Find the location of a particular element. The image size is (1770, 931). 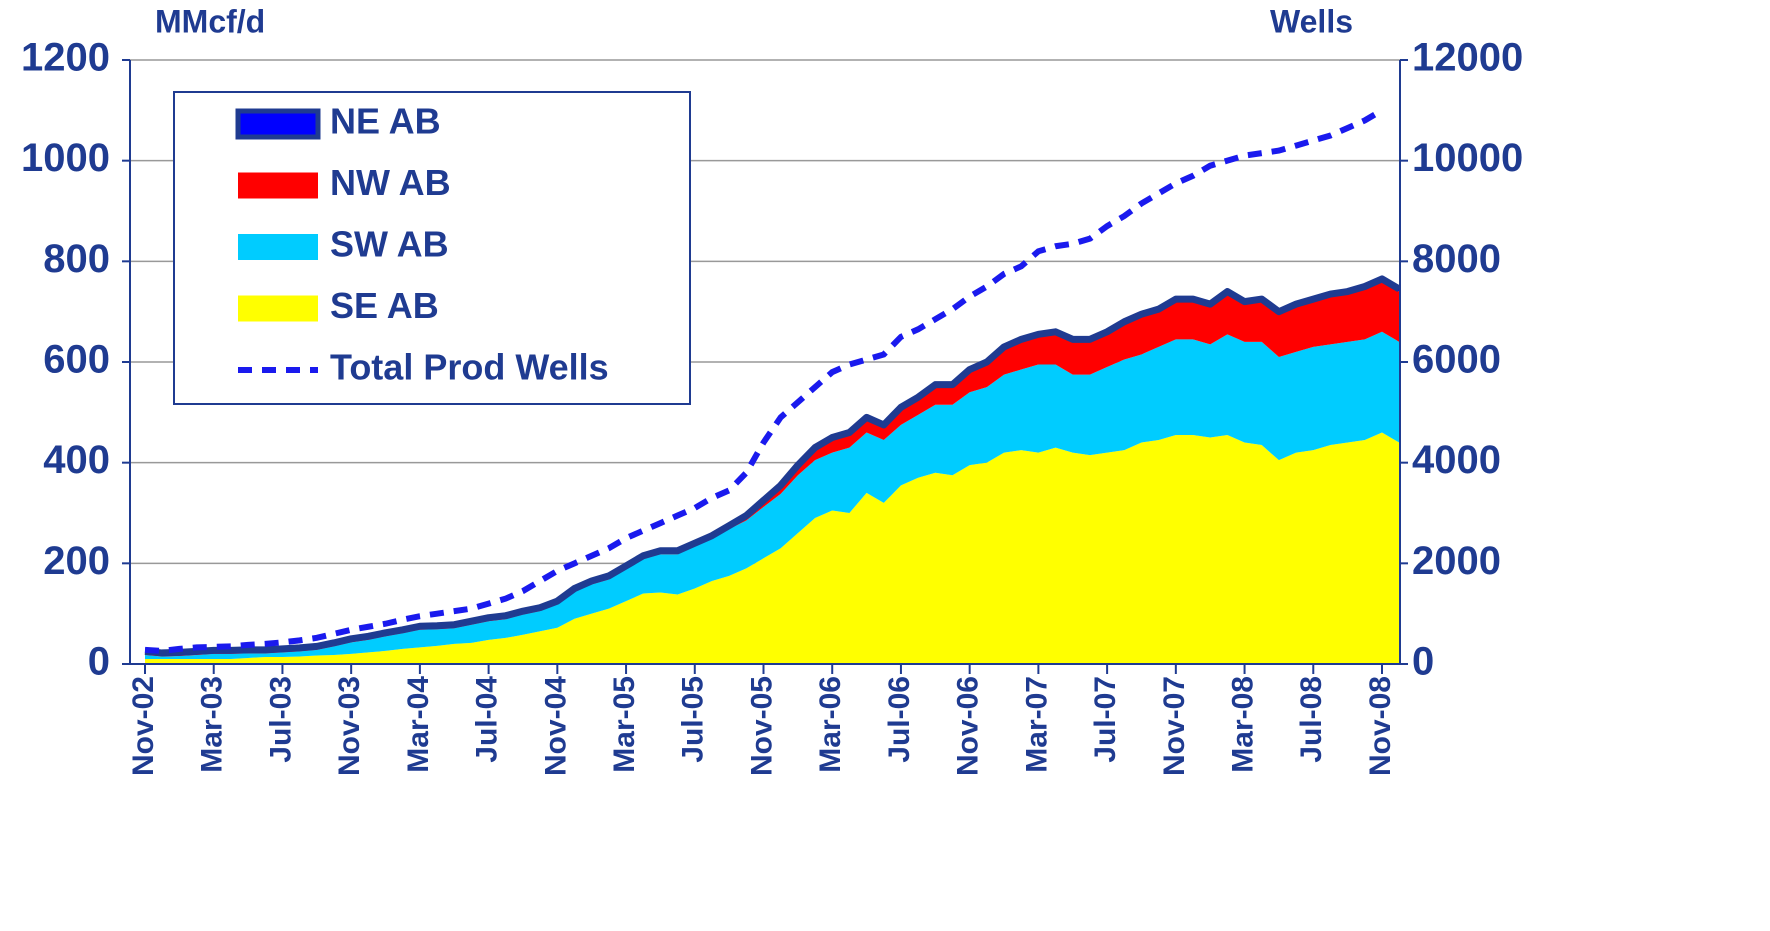

y-tick-label: 0 is located at coordinates (99, 662).